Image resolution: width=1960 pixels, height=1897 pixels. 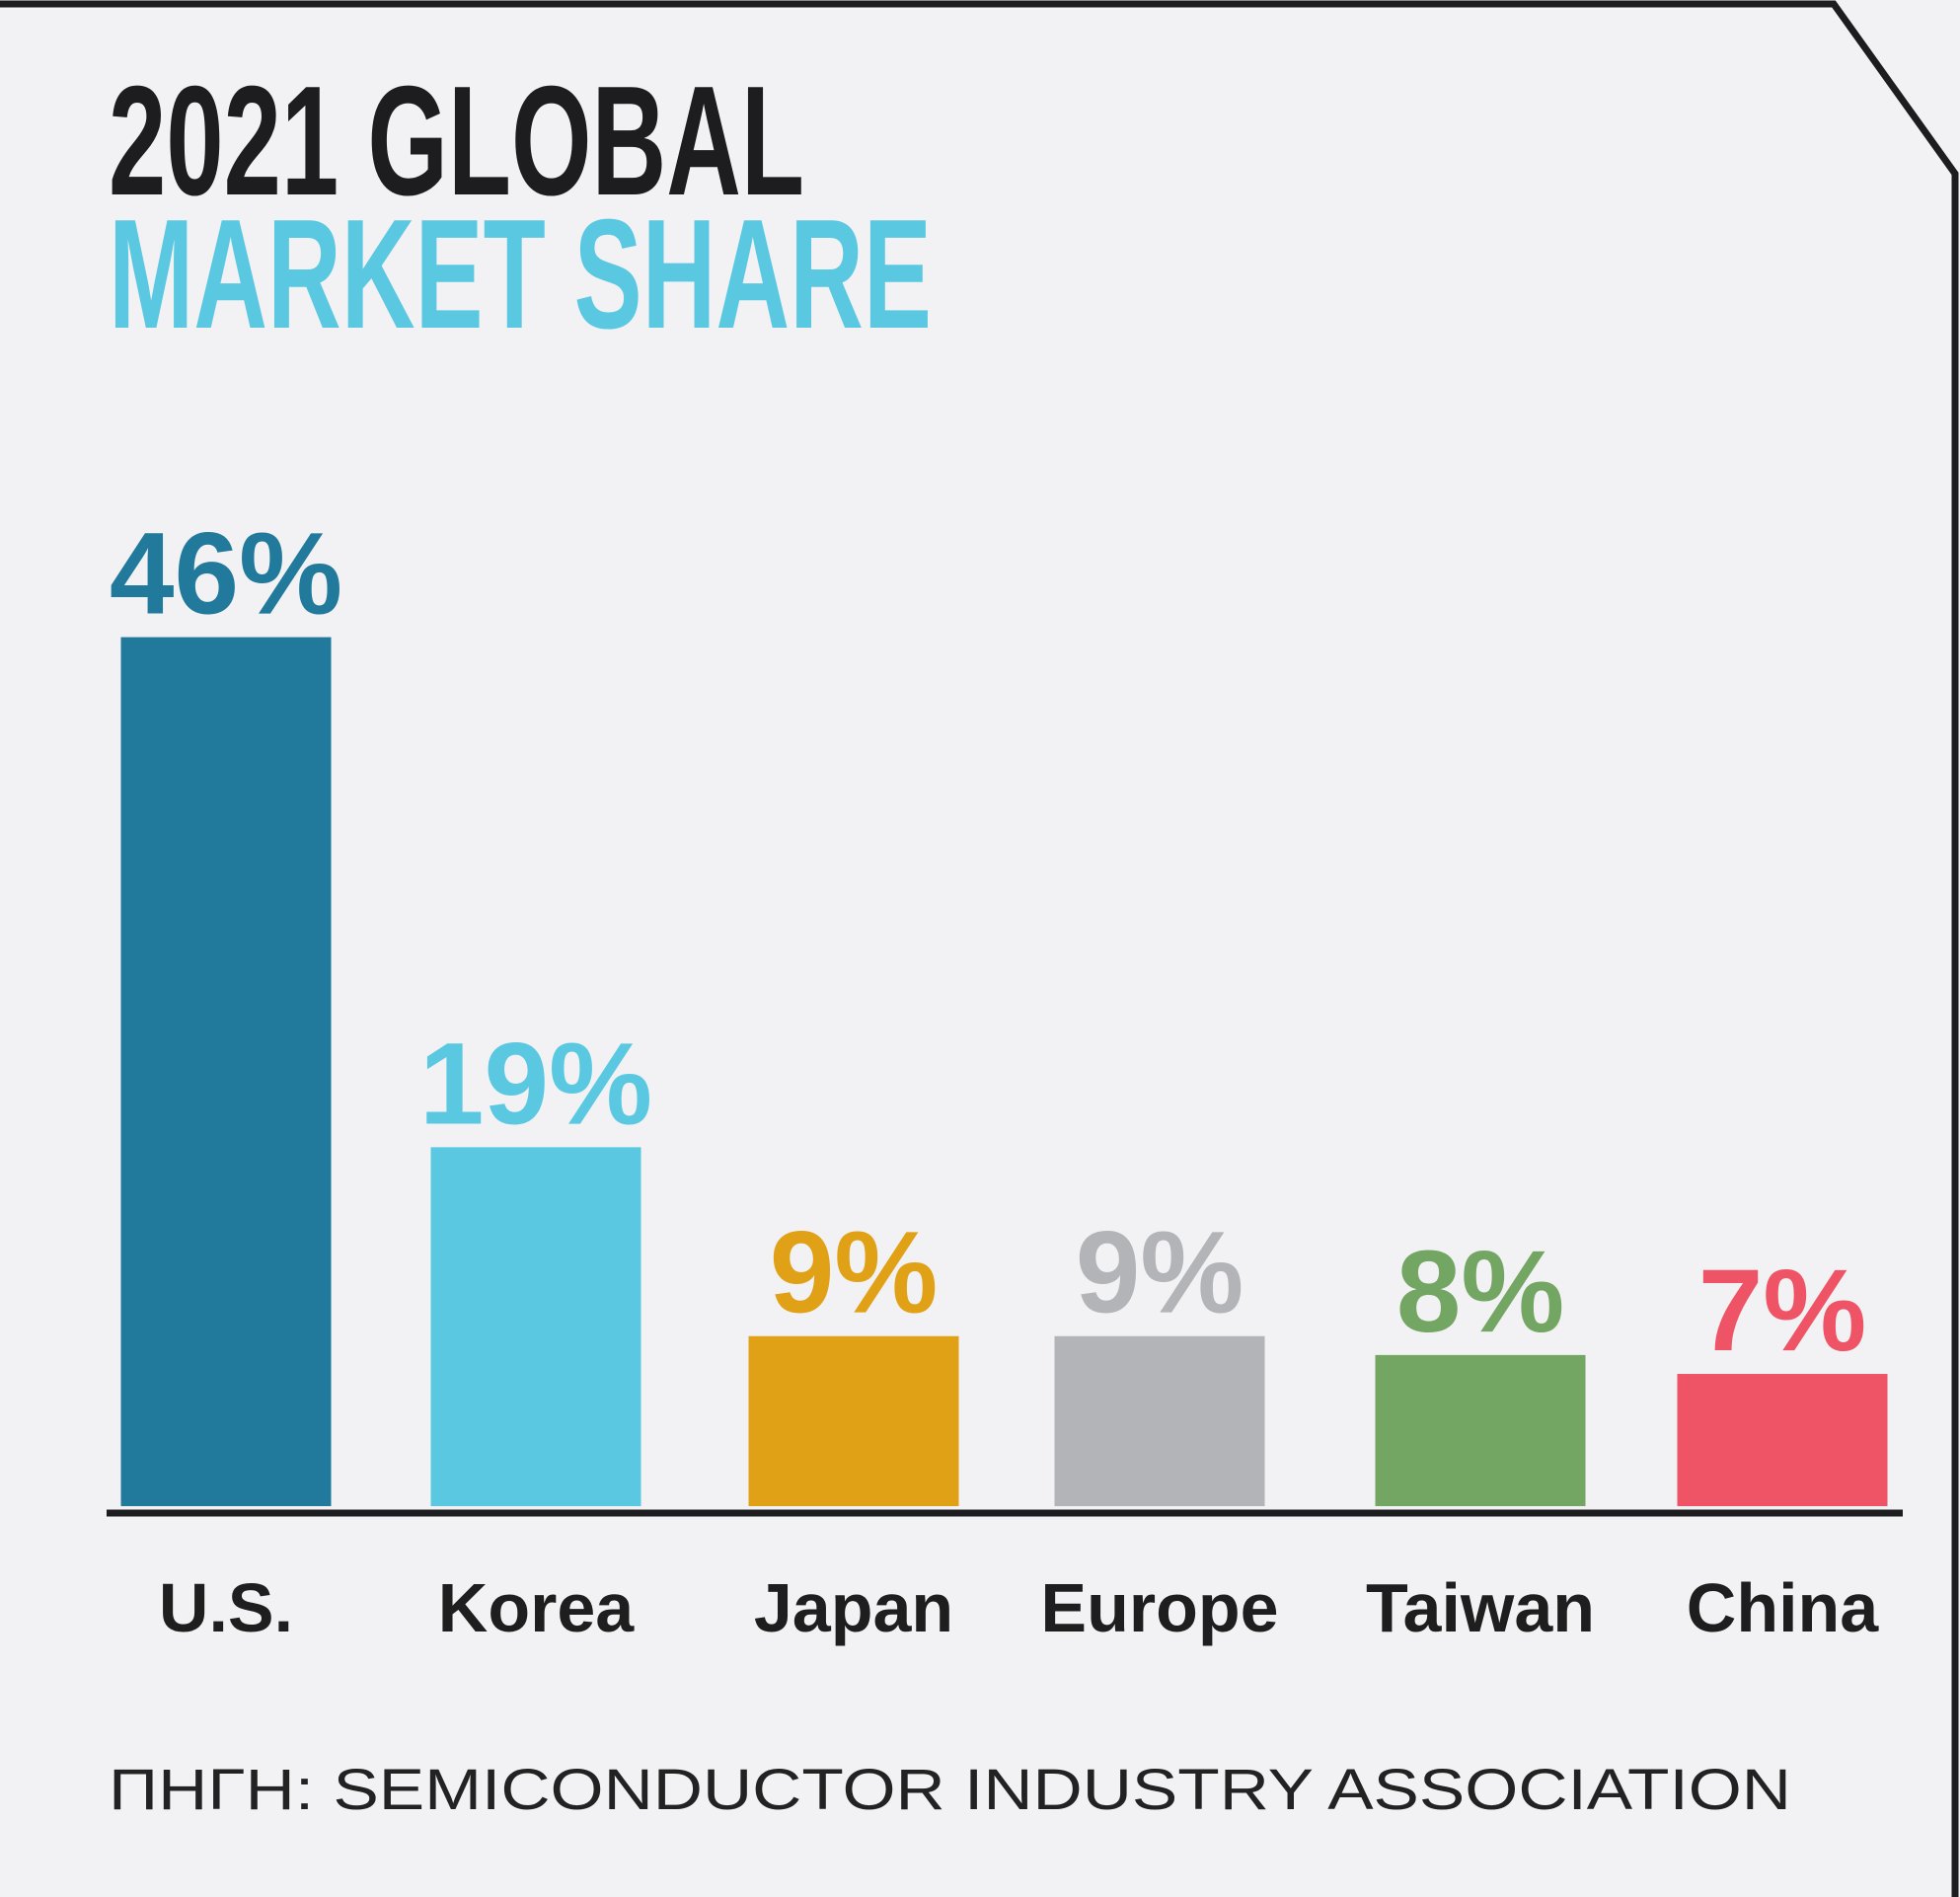 What do you see at coordinates (456, 141) in the screenshot?
I see `chart-title: 2021 GLOBAL` at bounding box center [456, 141].